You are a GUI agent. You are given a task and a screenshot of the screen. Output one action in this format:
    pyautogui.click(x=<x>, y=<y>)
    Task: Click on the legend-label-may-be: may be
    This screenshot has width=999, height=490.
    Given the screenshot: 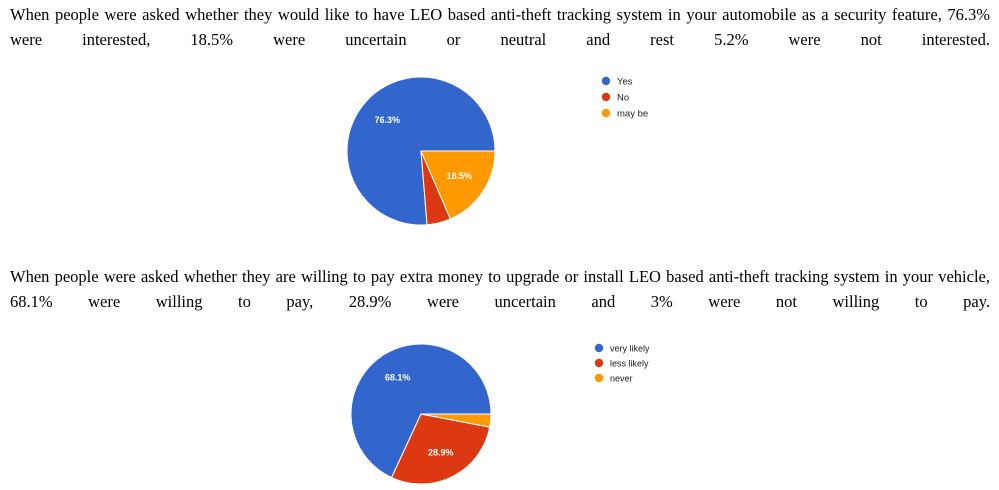 What is the action you would take?
    pyautogui.click(x=632, y=113)
    